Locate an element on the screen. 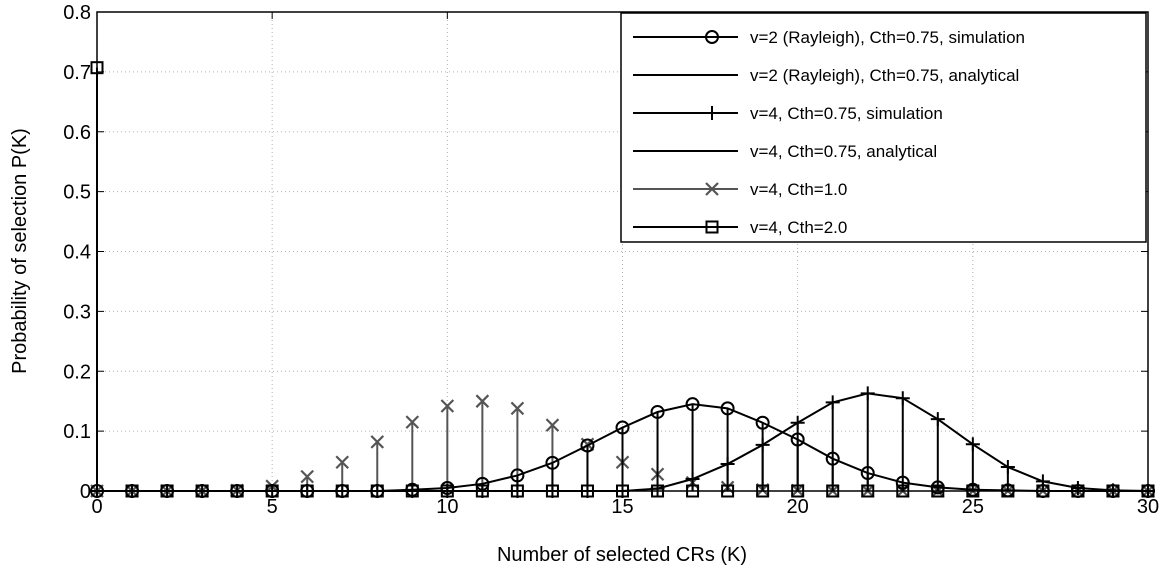  y-tick-label: 0.5 is located at coordinates (77, 193).